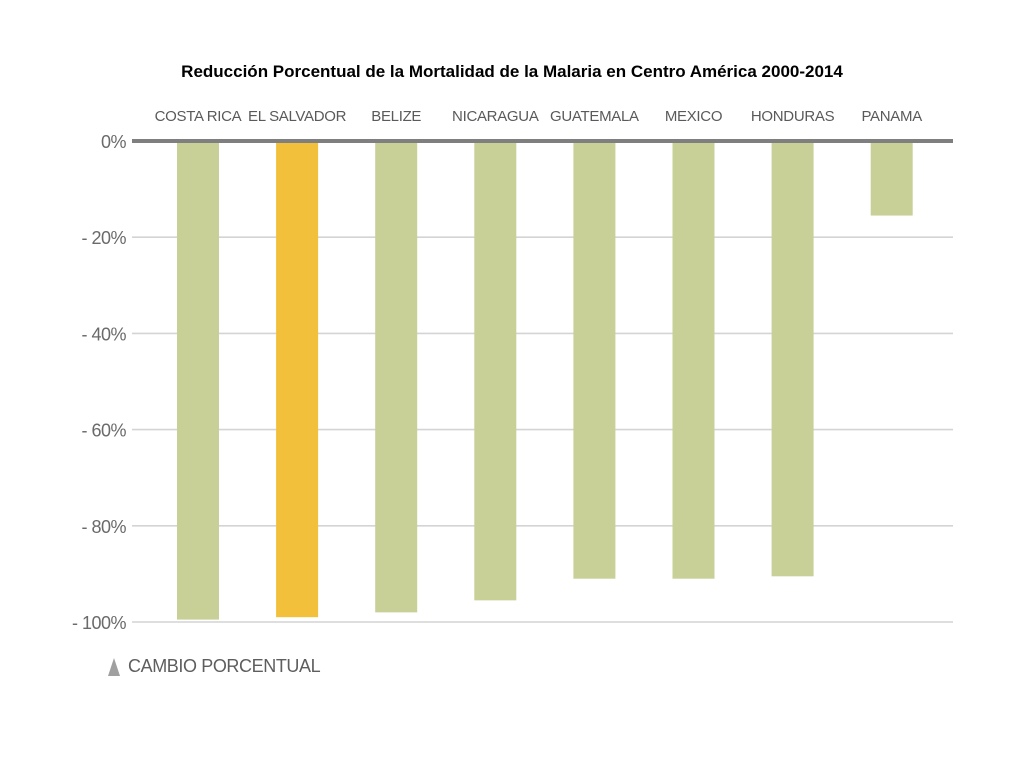 The image size is (1024, 768). What do you see at coordinates (793, 116) in the screenshot?
I see `category-label: HONDURAS` at bounding box center [793, 116].